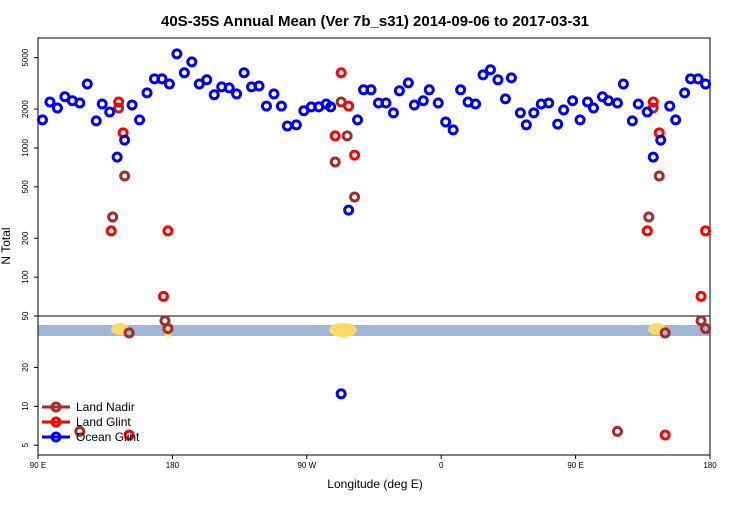 Image resolution: width=750 pixels, height=505 pixels. What do you see at coordinates (25, 444) in the screenshot?
I see `y-tick-label: 5` at bounding box center [25, 444].